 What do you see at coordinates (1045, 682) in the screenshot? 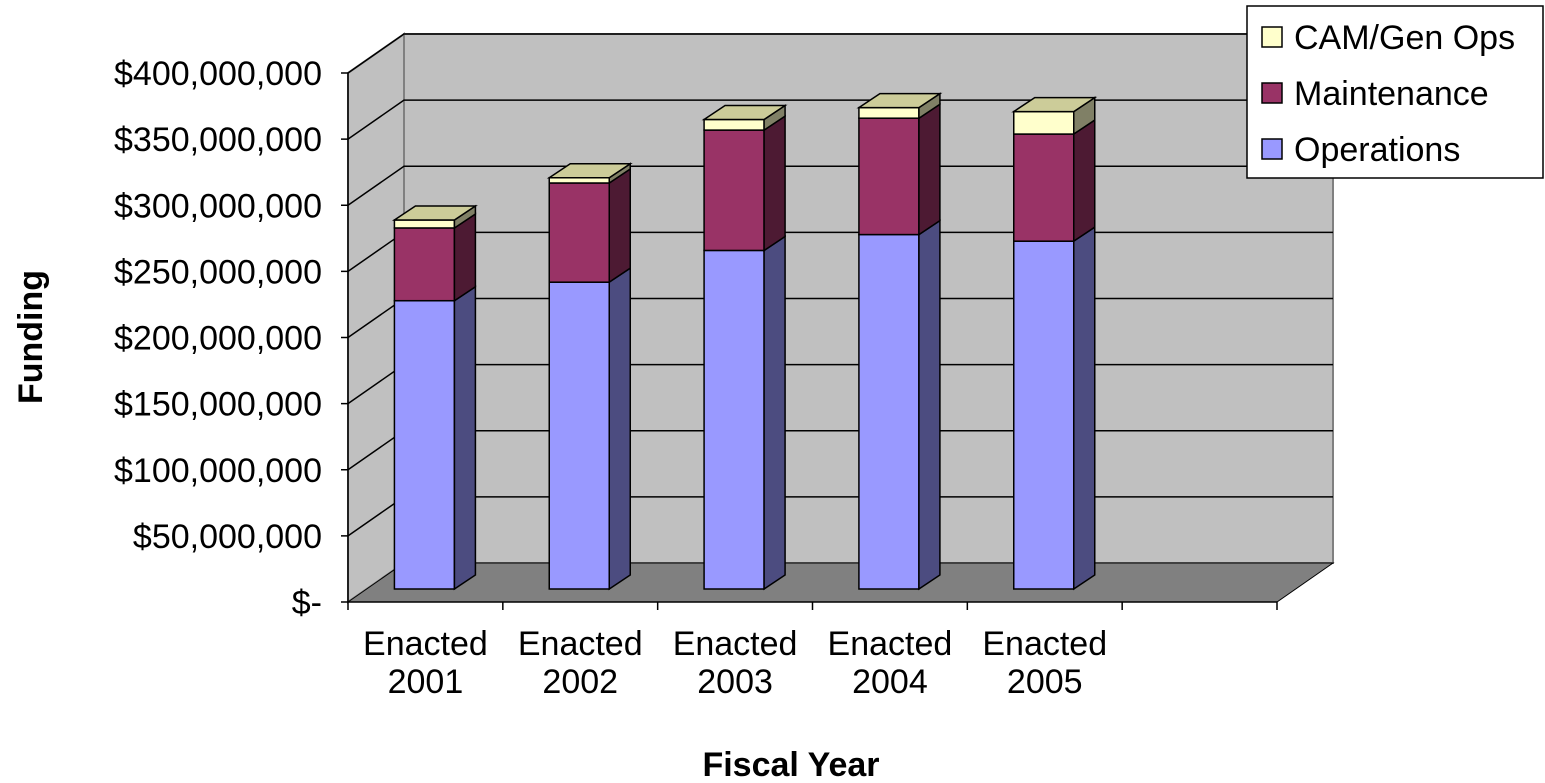
I see `x-tick-label-line: 2005` at bounding box center [1045, 682].